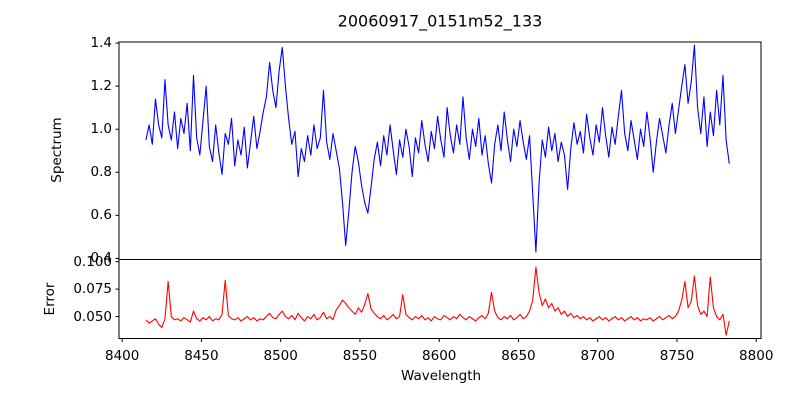 Image resolution: width=800 pixels, height=400 pixels. Describe the element at coordinates (360, 356) in the screenshot. I see `x-tick-label: 8550` at that location.